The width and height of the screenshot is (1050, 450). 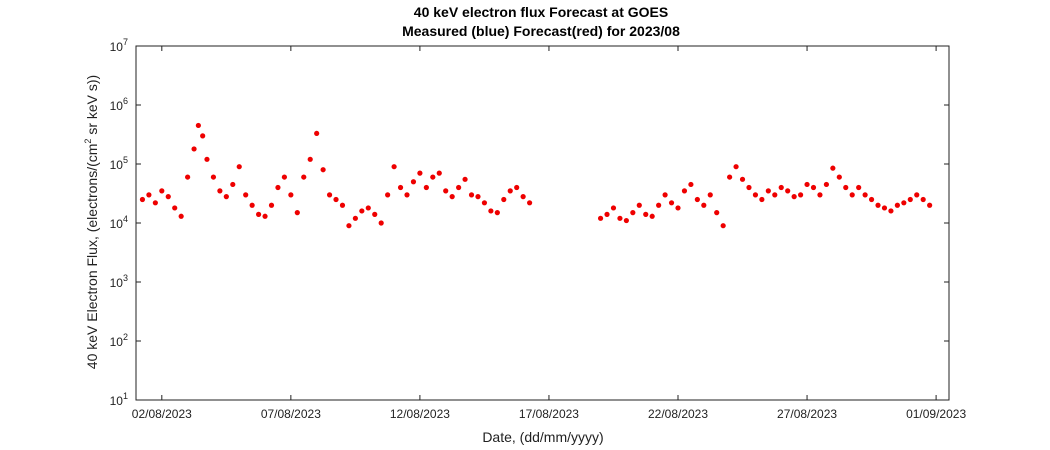 I want to click on y-tick-label: 10², so click(x=119, y=340).